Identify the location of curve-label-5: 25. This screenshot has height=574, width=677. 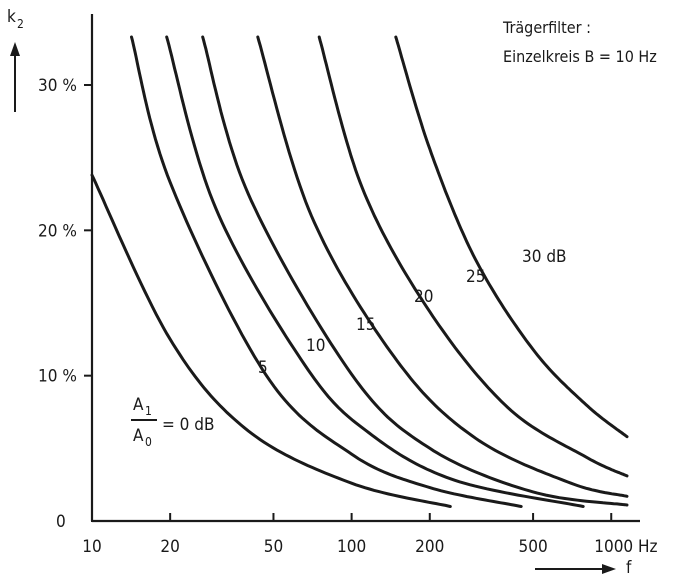
(475, 277).